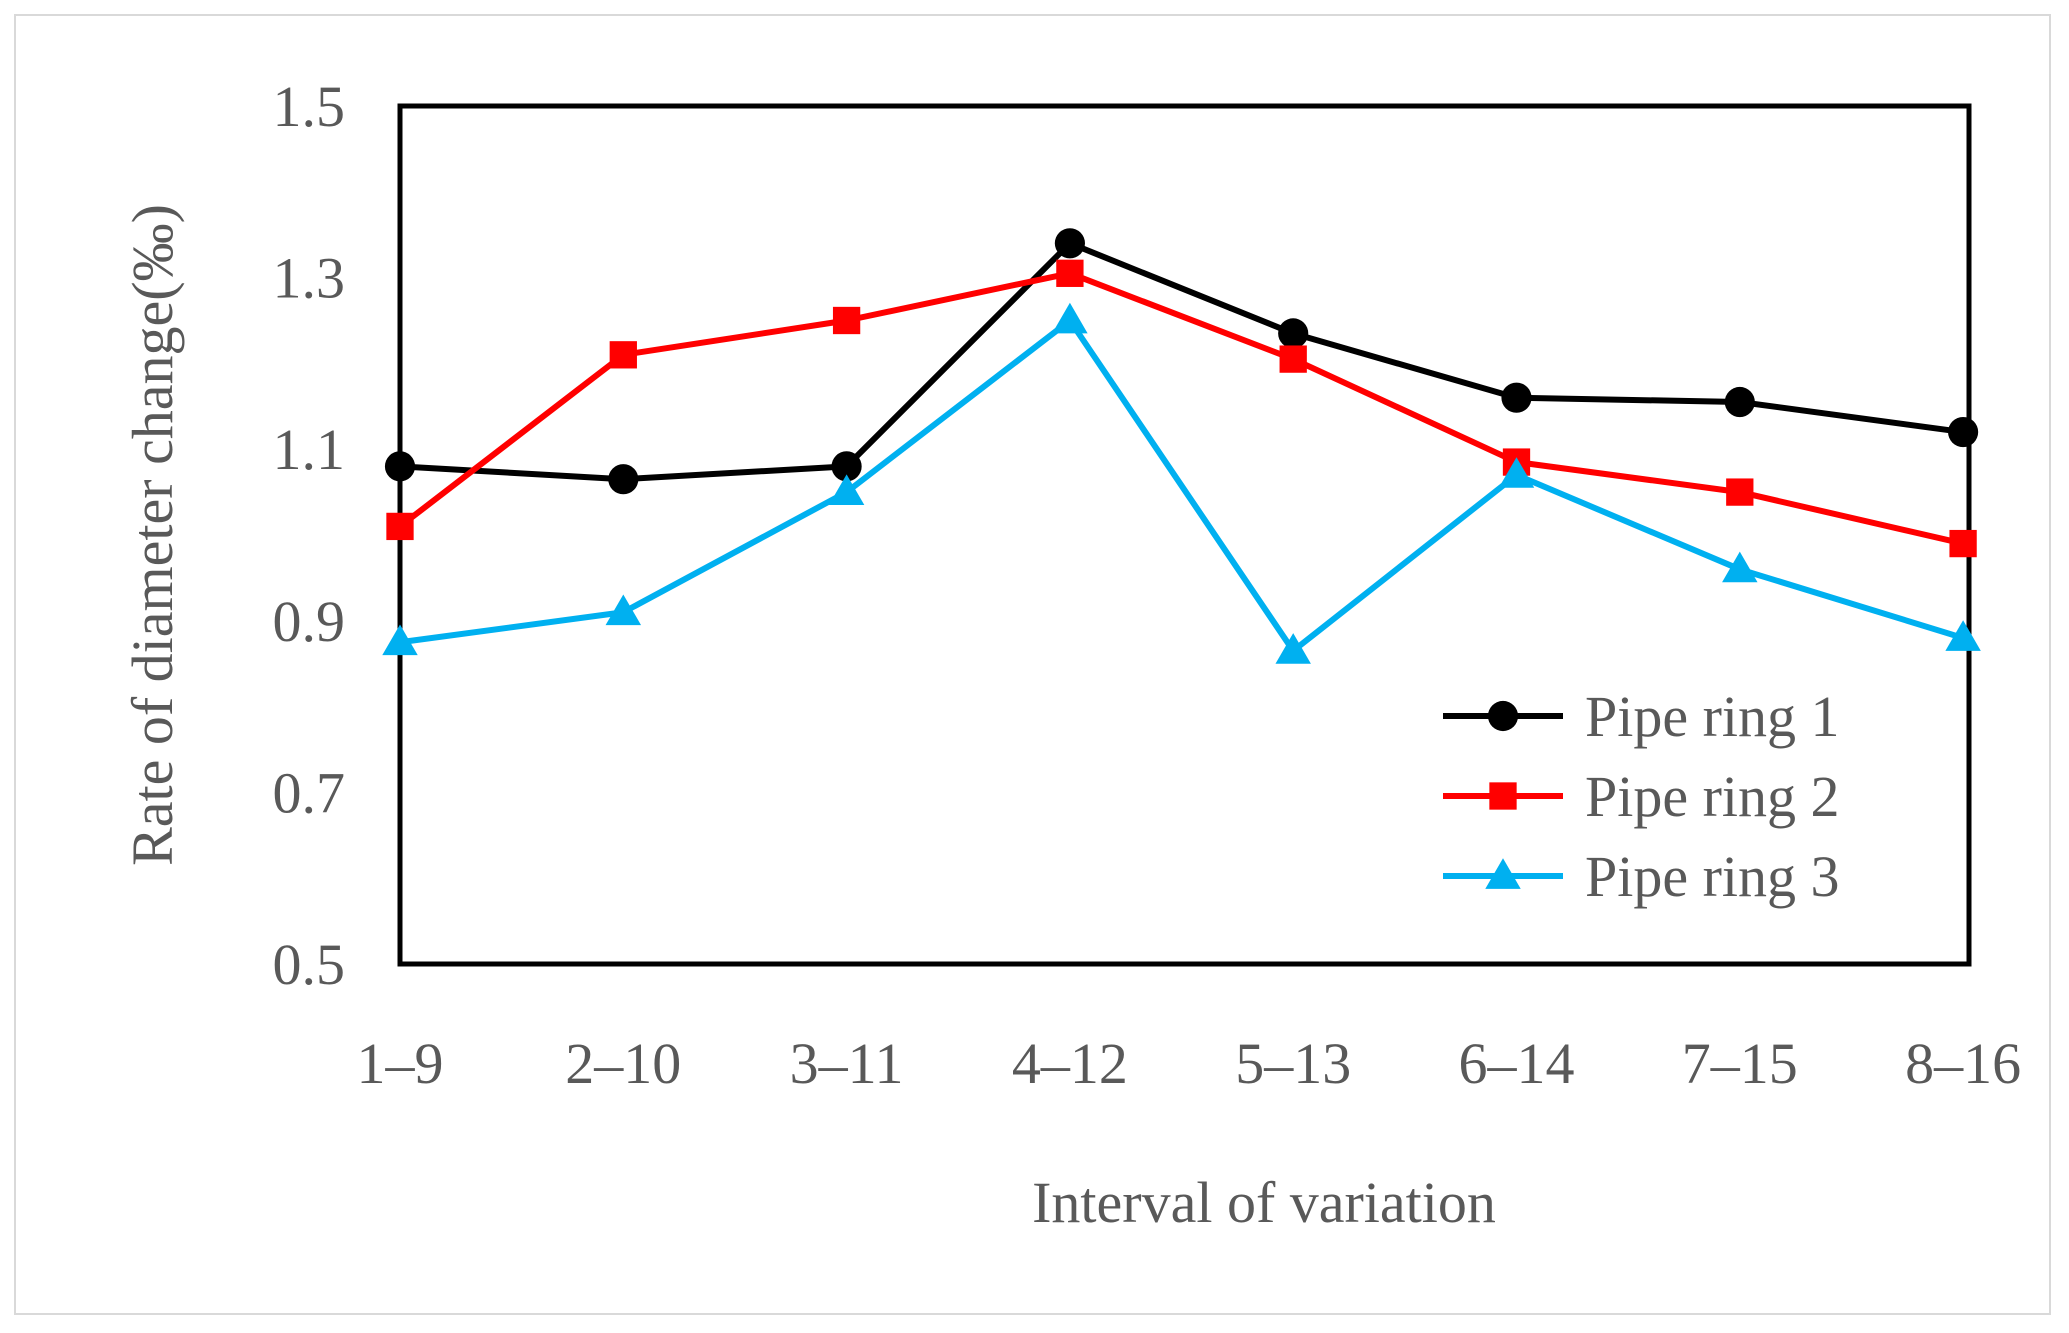 This screenshot has width=2069, height=1333. I want to click on legend-label: Pipe ring 3, so click(1712, 876).